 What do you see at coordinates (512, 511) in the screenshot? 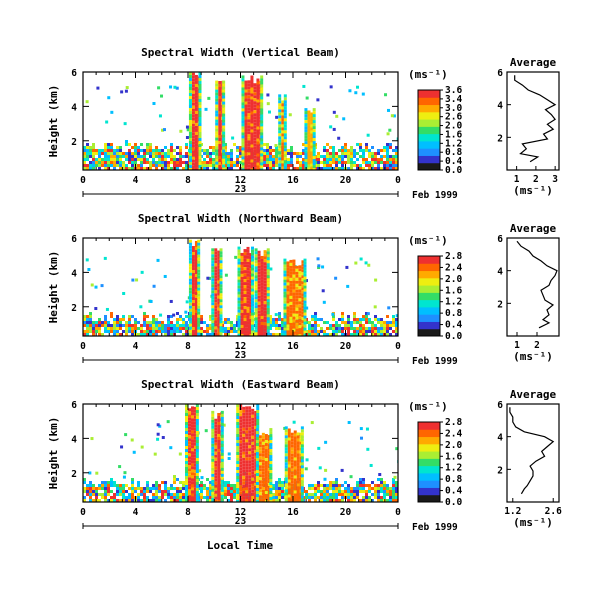
I see `avg-x-tick-label: 1.2` at bounding box center [512, 511].